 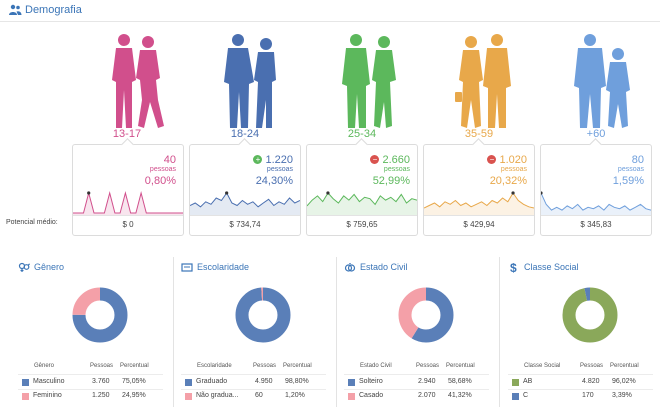 I want to click on people-count: +1.220, so click(x=273, y=160).